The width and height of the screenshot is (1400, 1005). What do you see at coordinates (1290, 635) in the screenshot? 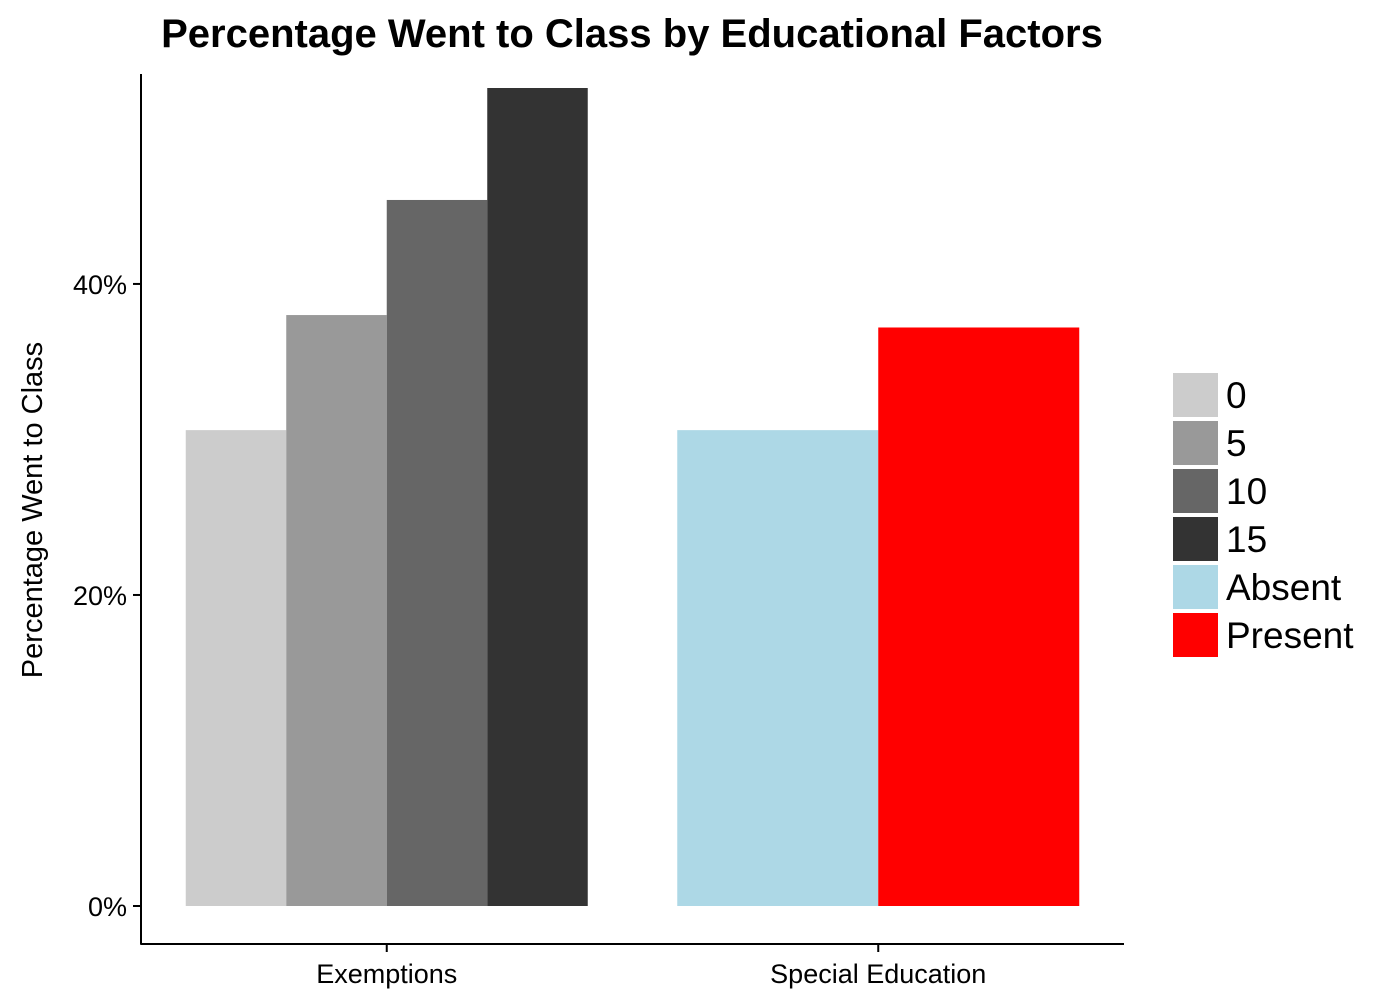
I see `legend-label: Present` at bounding box center [1290, 635].